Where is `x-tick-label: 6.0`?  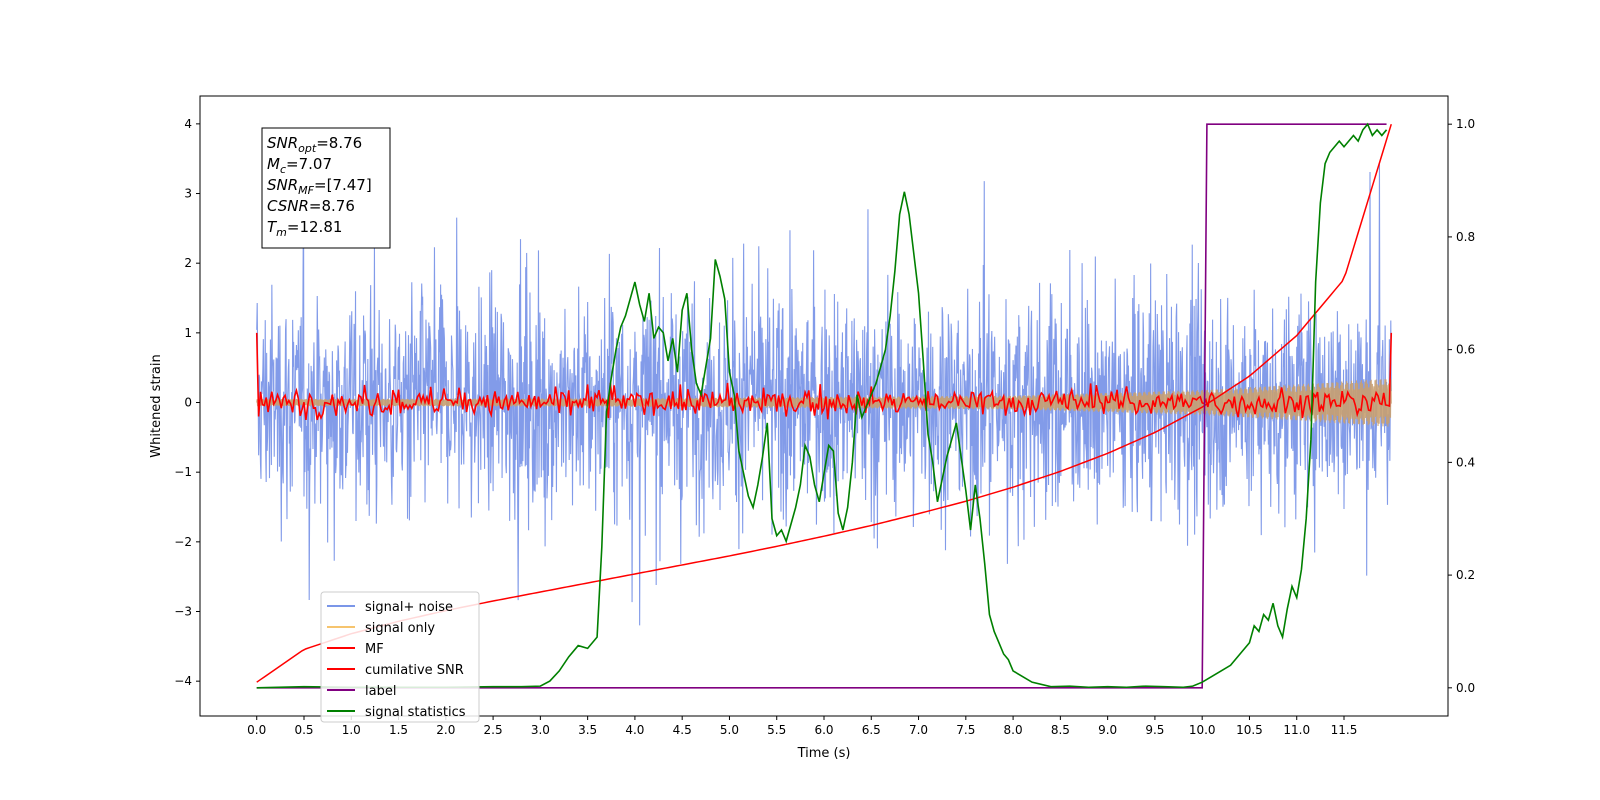
x-tick-label: 6.0 is located at coordinates (823, 730).